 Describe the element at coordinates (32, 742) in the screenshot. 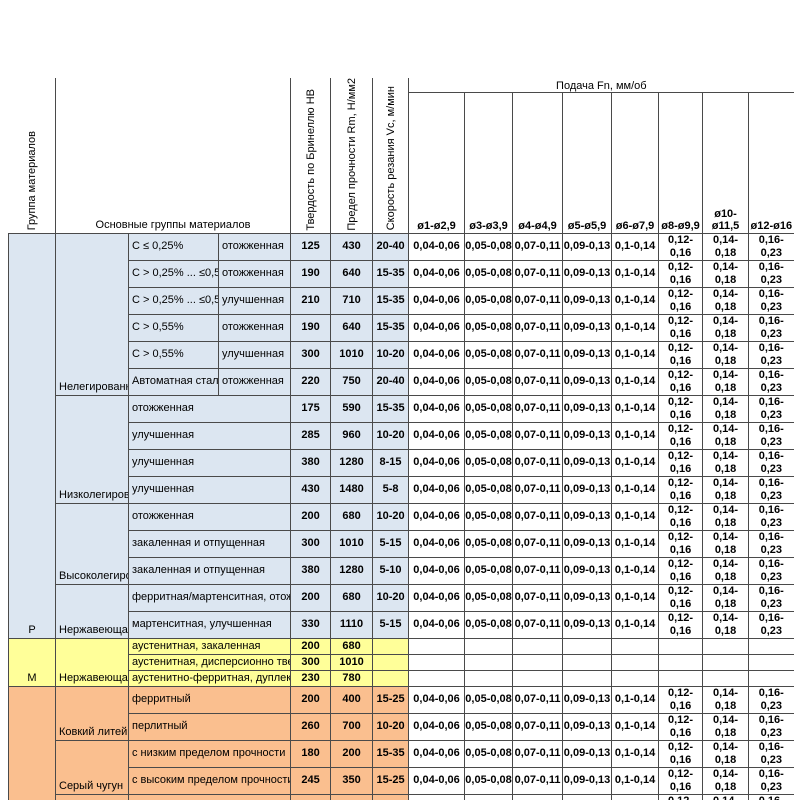

I see `material-group-letter: K` at that location.